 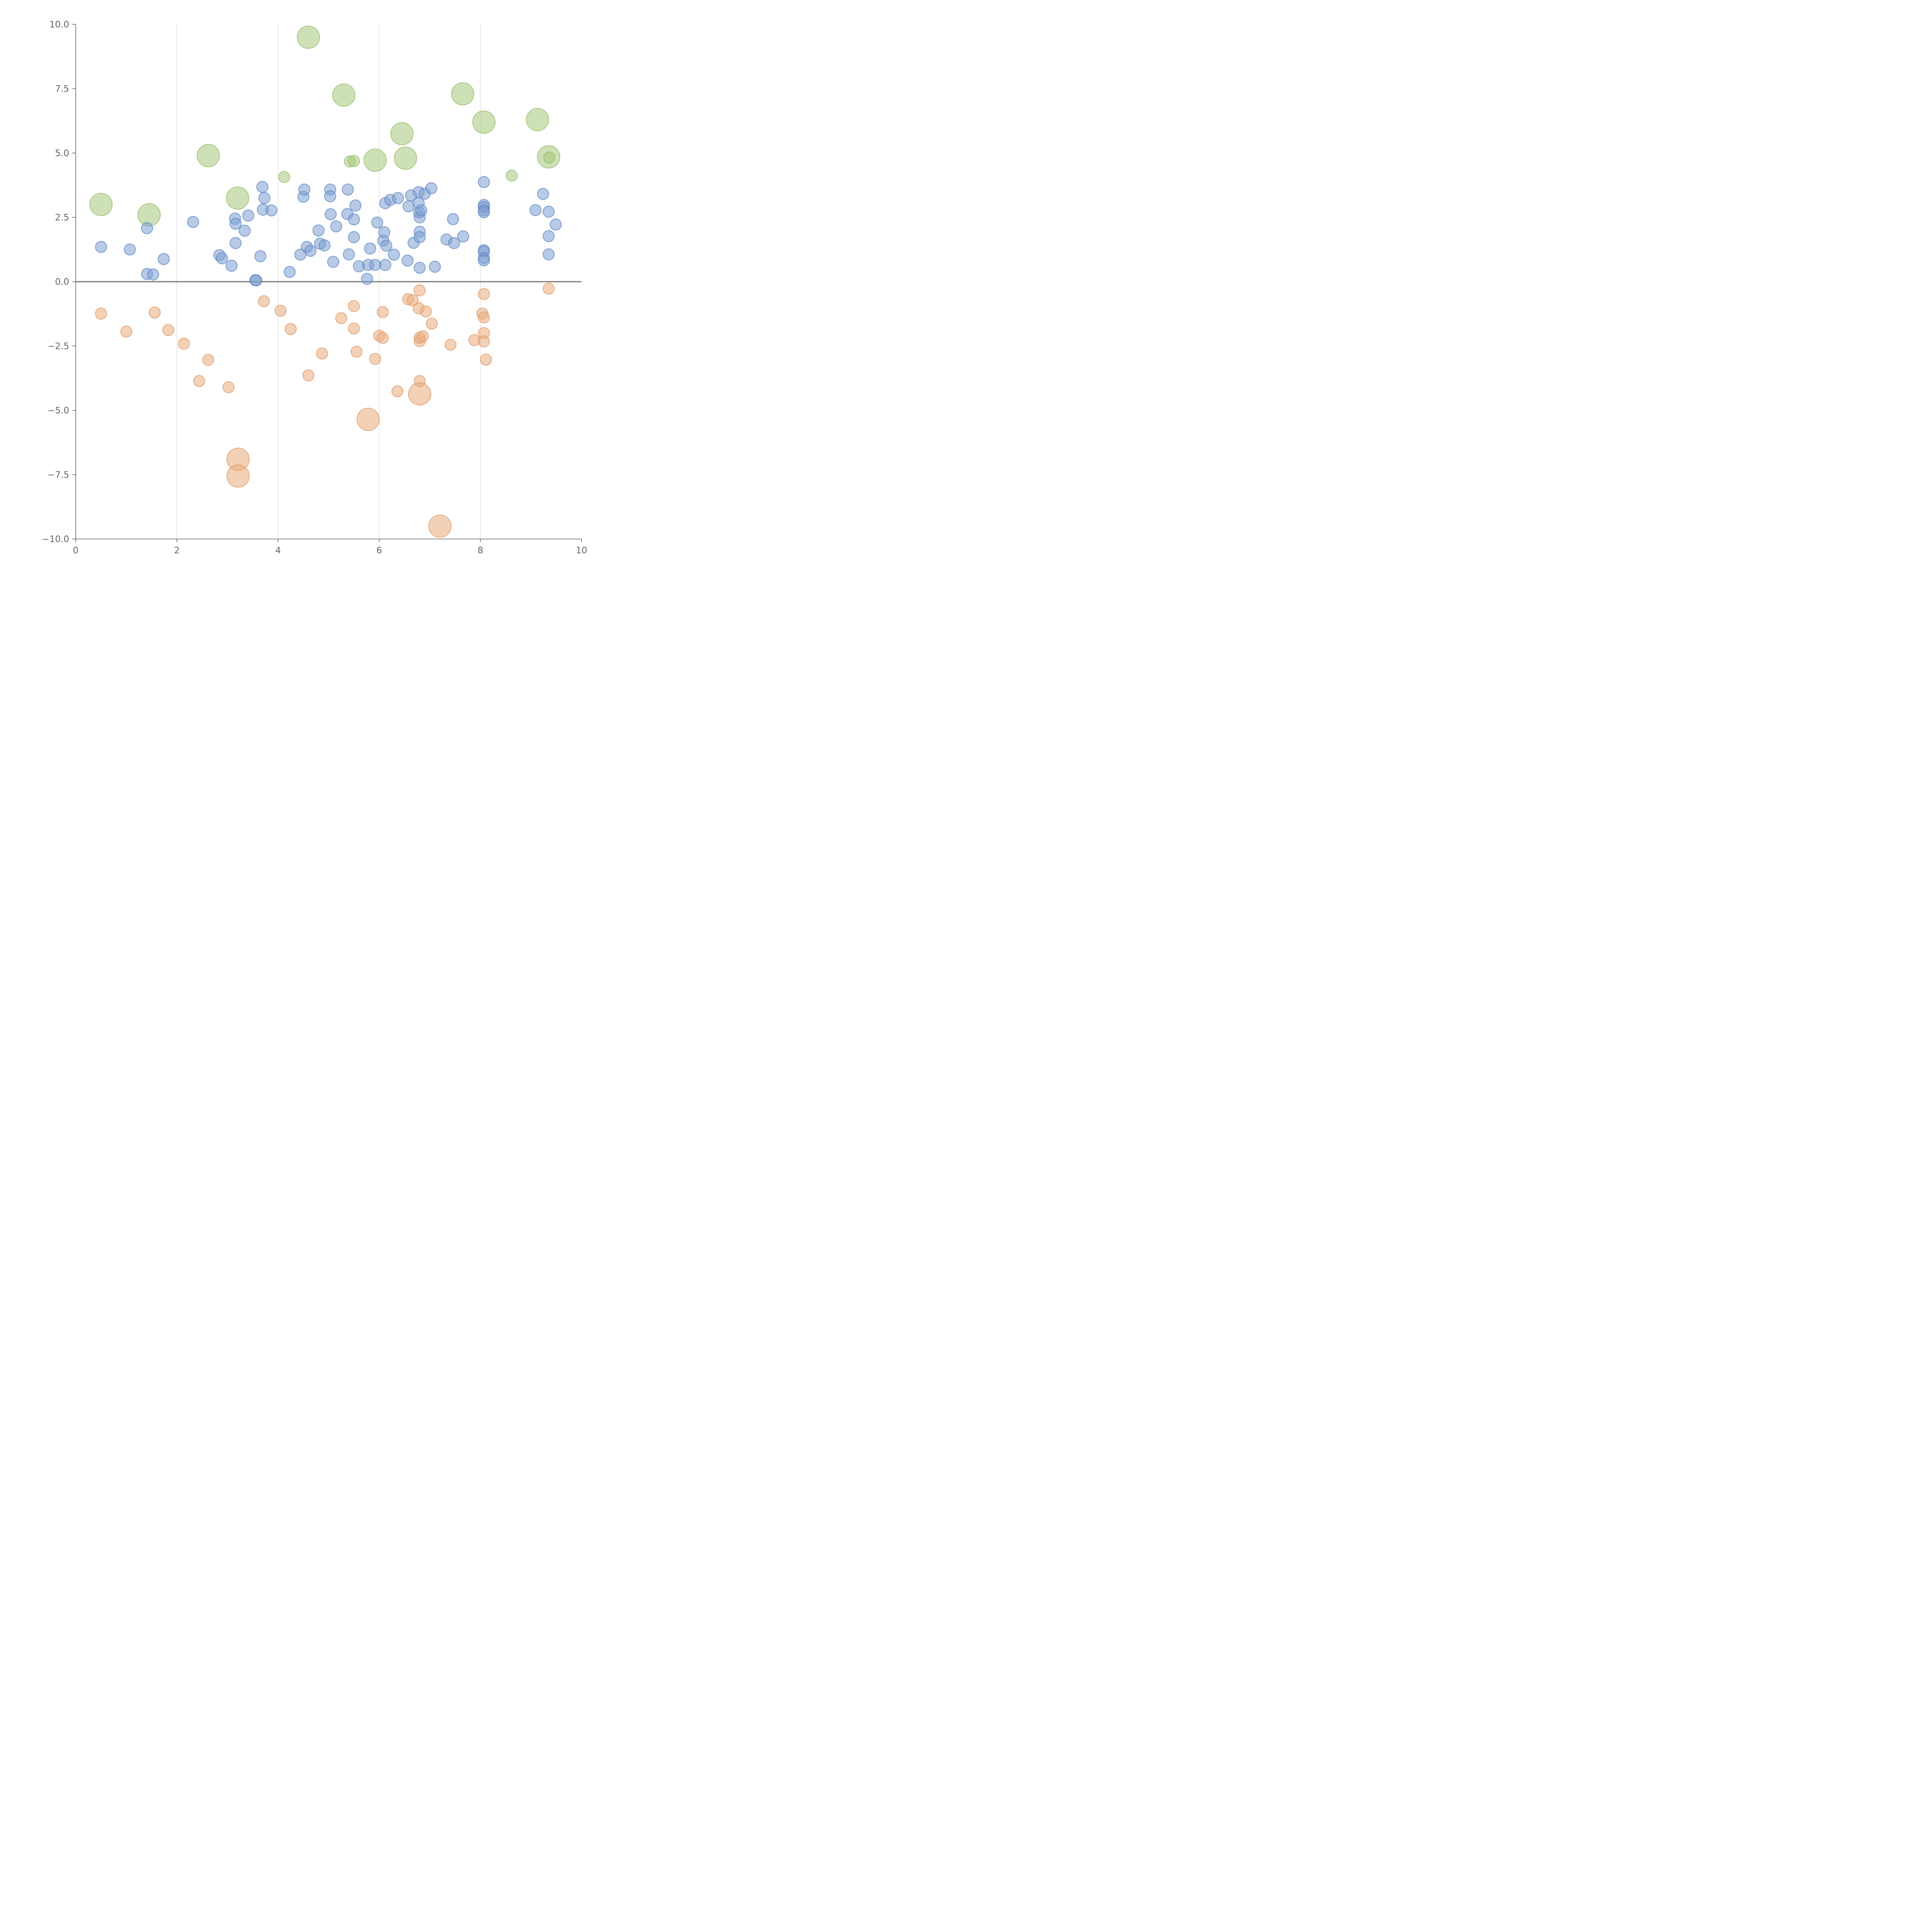 I want to click on y-tick-label: −10.0, so click(x=55, y=539).